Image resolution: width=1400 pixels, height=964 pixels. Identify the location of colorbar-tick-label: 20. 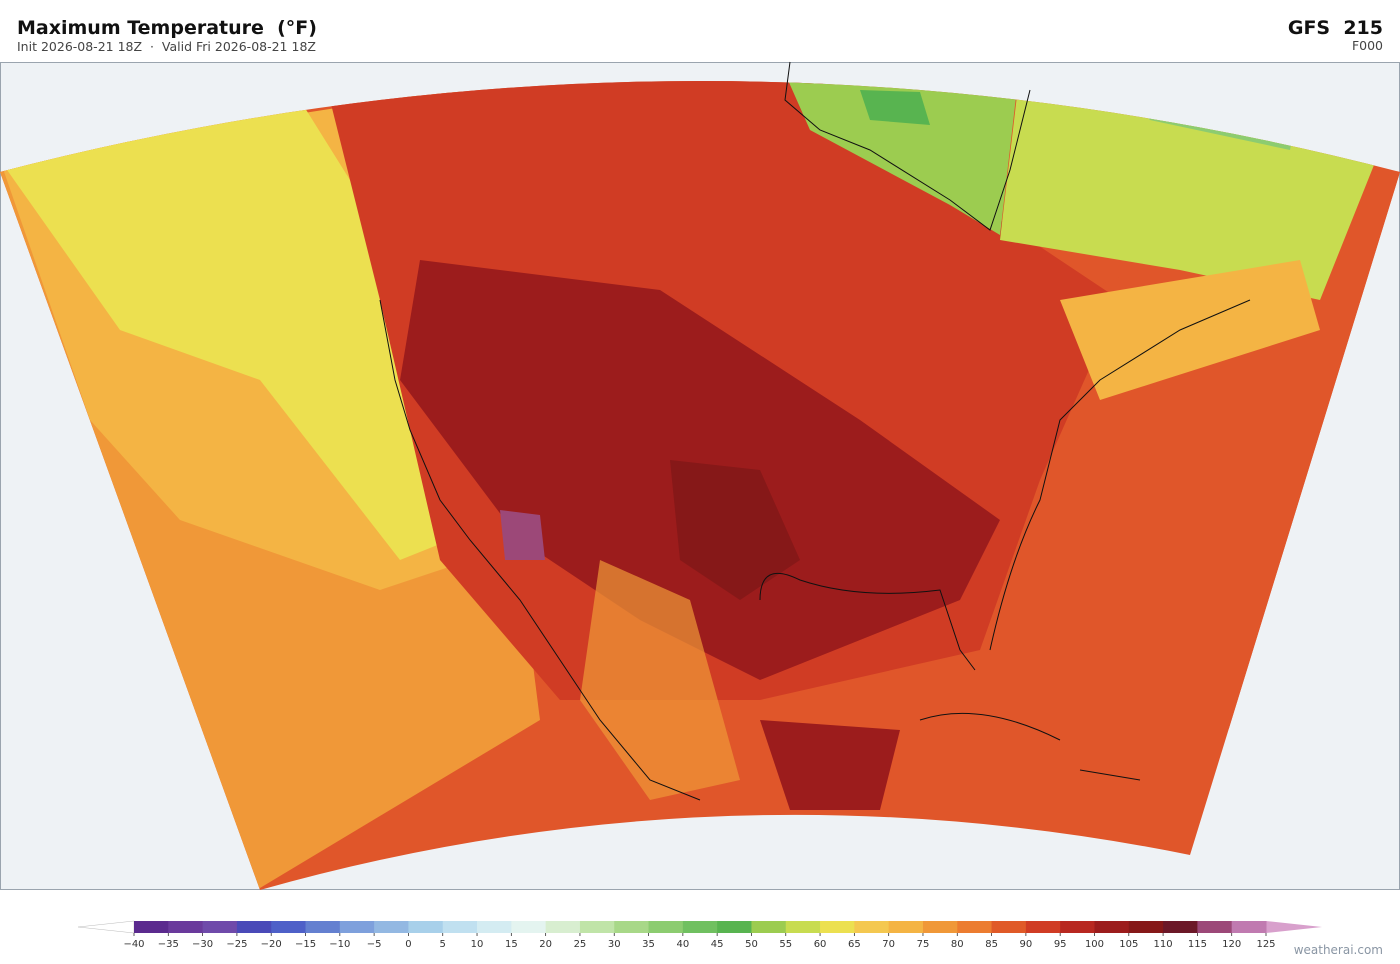
(545, 944).